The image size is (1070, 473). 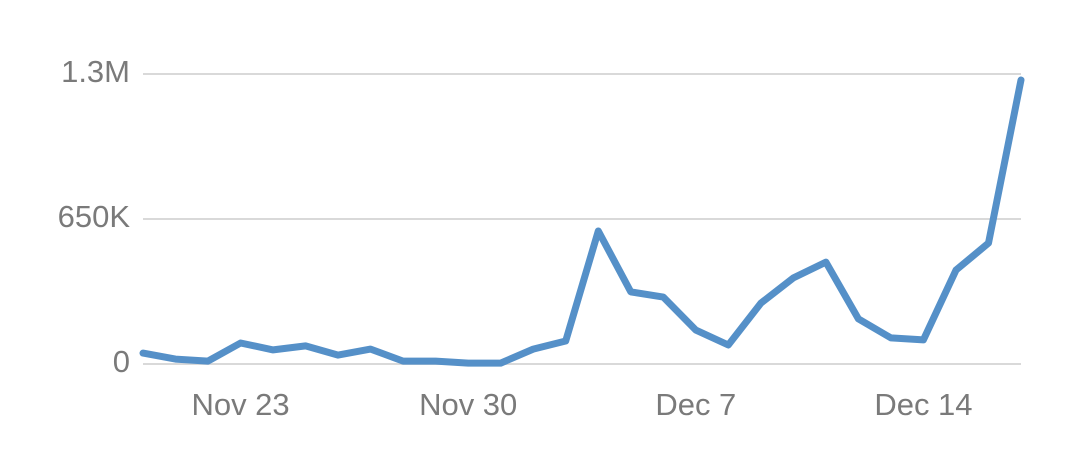 What do you see at coordinates (95, 71) in the screenshot?
I see `y-tick-label: 1.3M` at bounding box center [95, 71].